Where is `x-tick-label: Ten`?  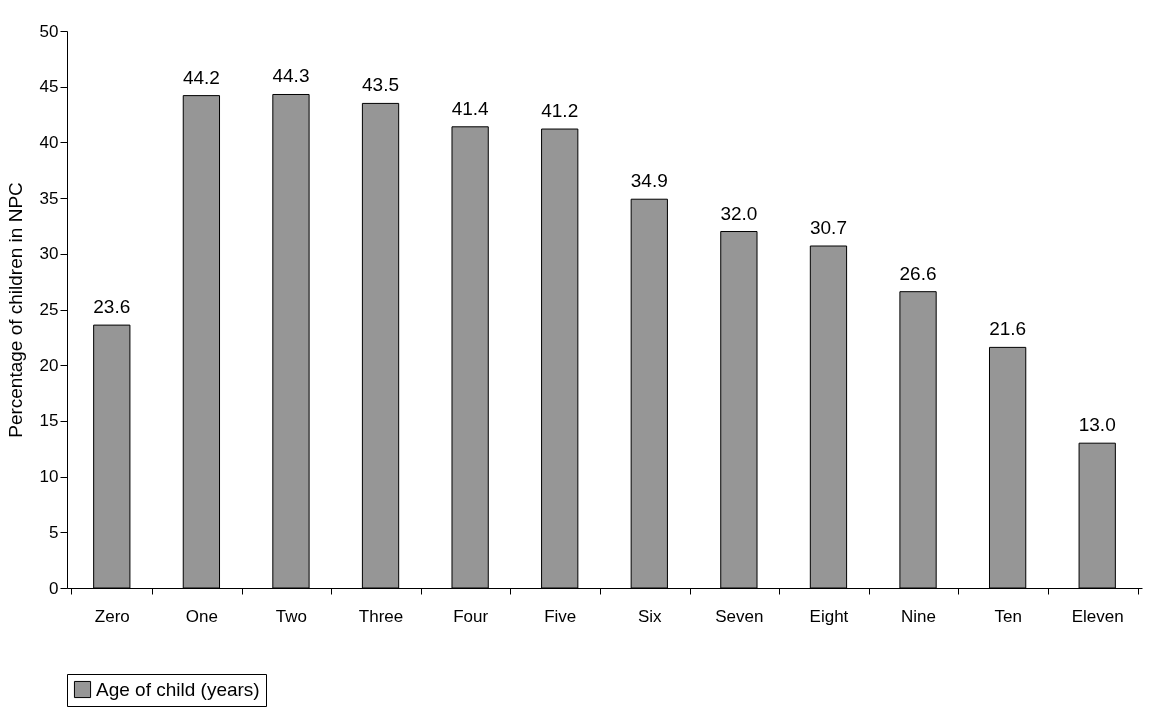 x-tick-label: Ten is located at coordinates (1008, 616).